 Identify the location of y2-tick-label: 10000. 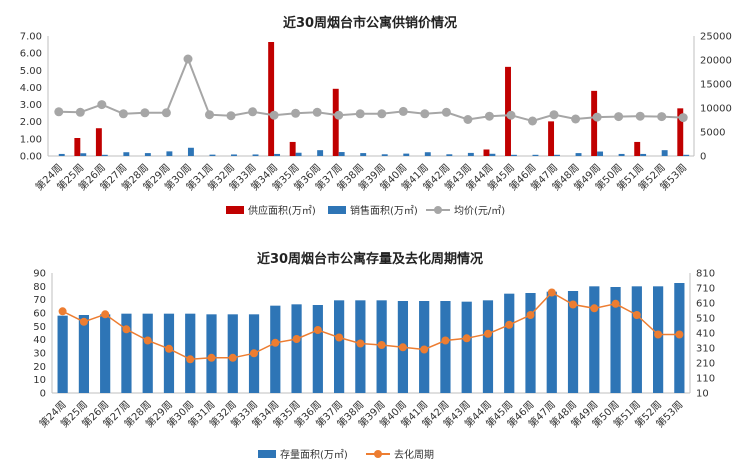
(716, 109).